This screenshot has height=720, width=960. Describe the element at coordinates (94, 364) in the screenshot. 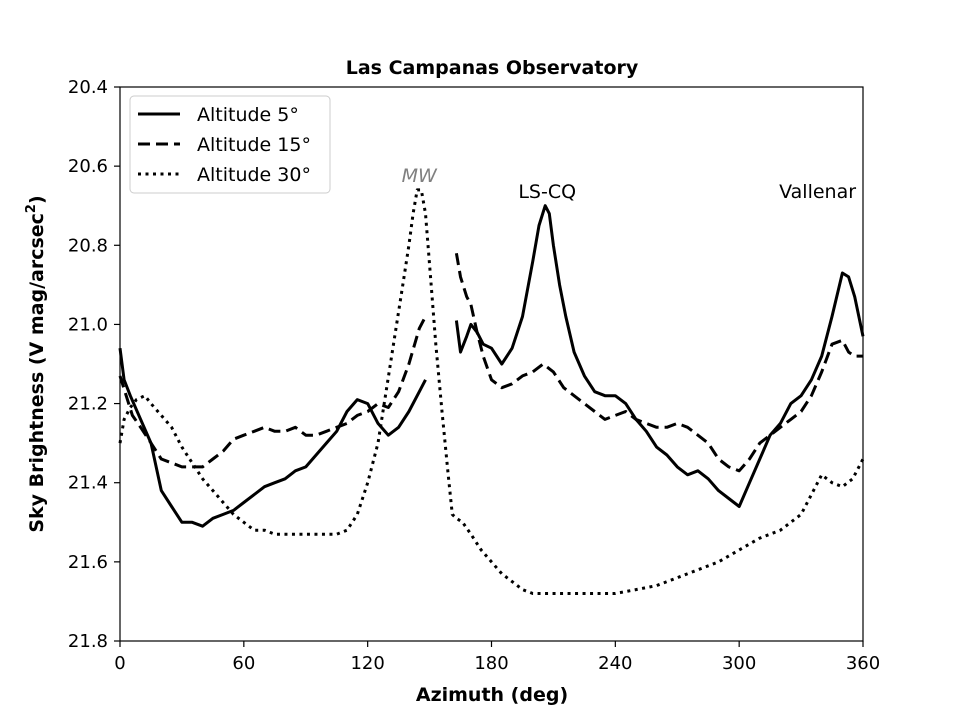

I see `y-axis: 20.4 20.6 20.8 21.0 21.2 21.4 21.6 21.8` at that location.